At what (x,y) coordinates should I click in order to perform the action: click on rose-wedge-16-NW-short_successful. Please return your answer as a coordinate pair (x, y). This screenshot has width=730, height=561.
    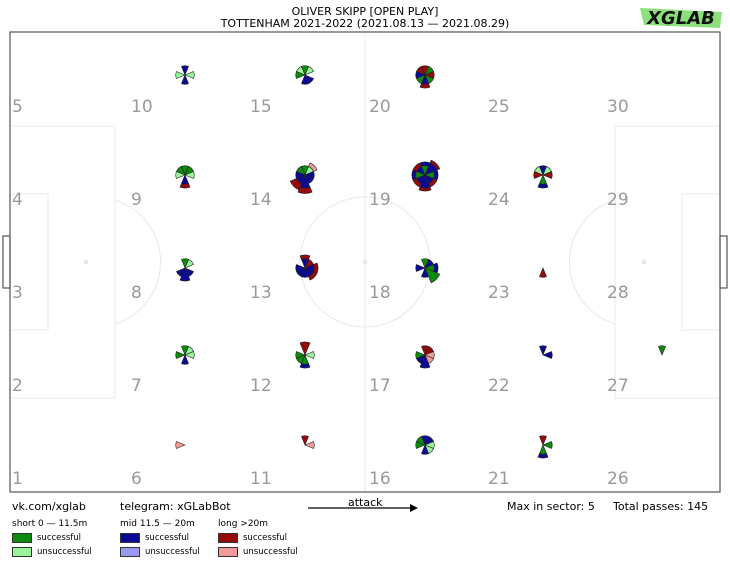
    Looking at the image, I should click on (421, 441).